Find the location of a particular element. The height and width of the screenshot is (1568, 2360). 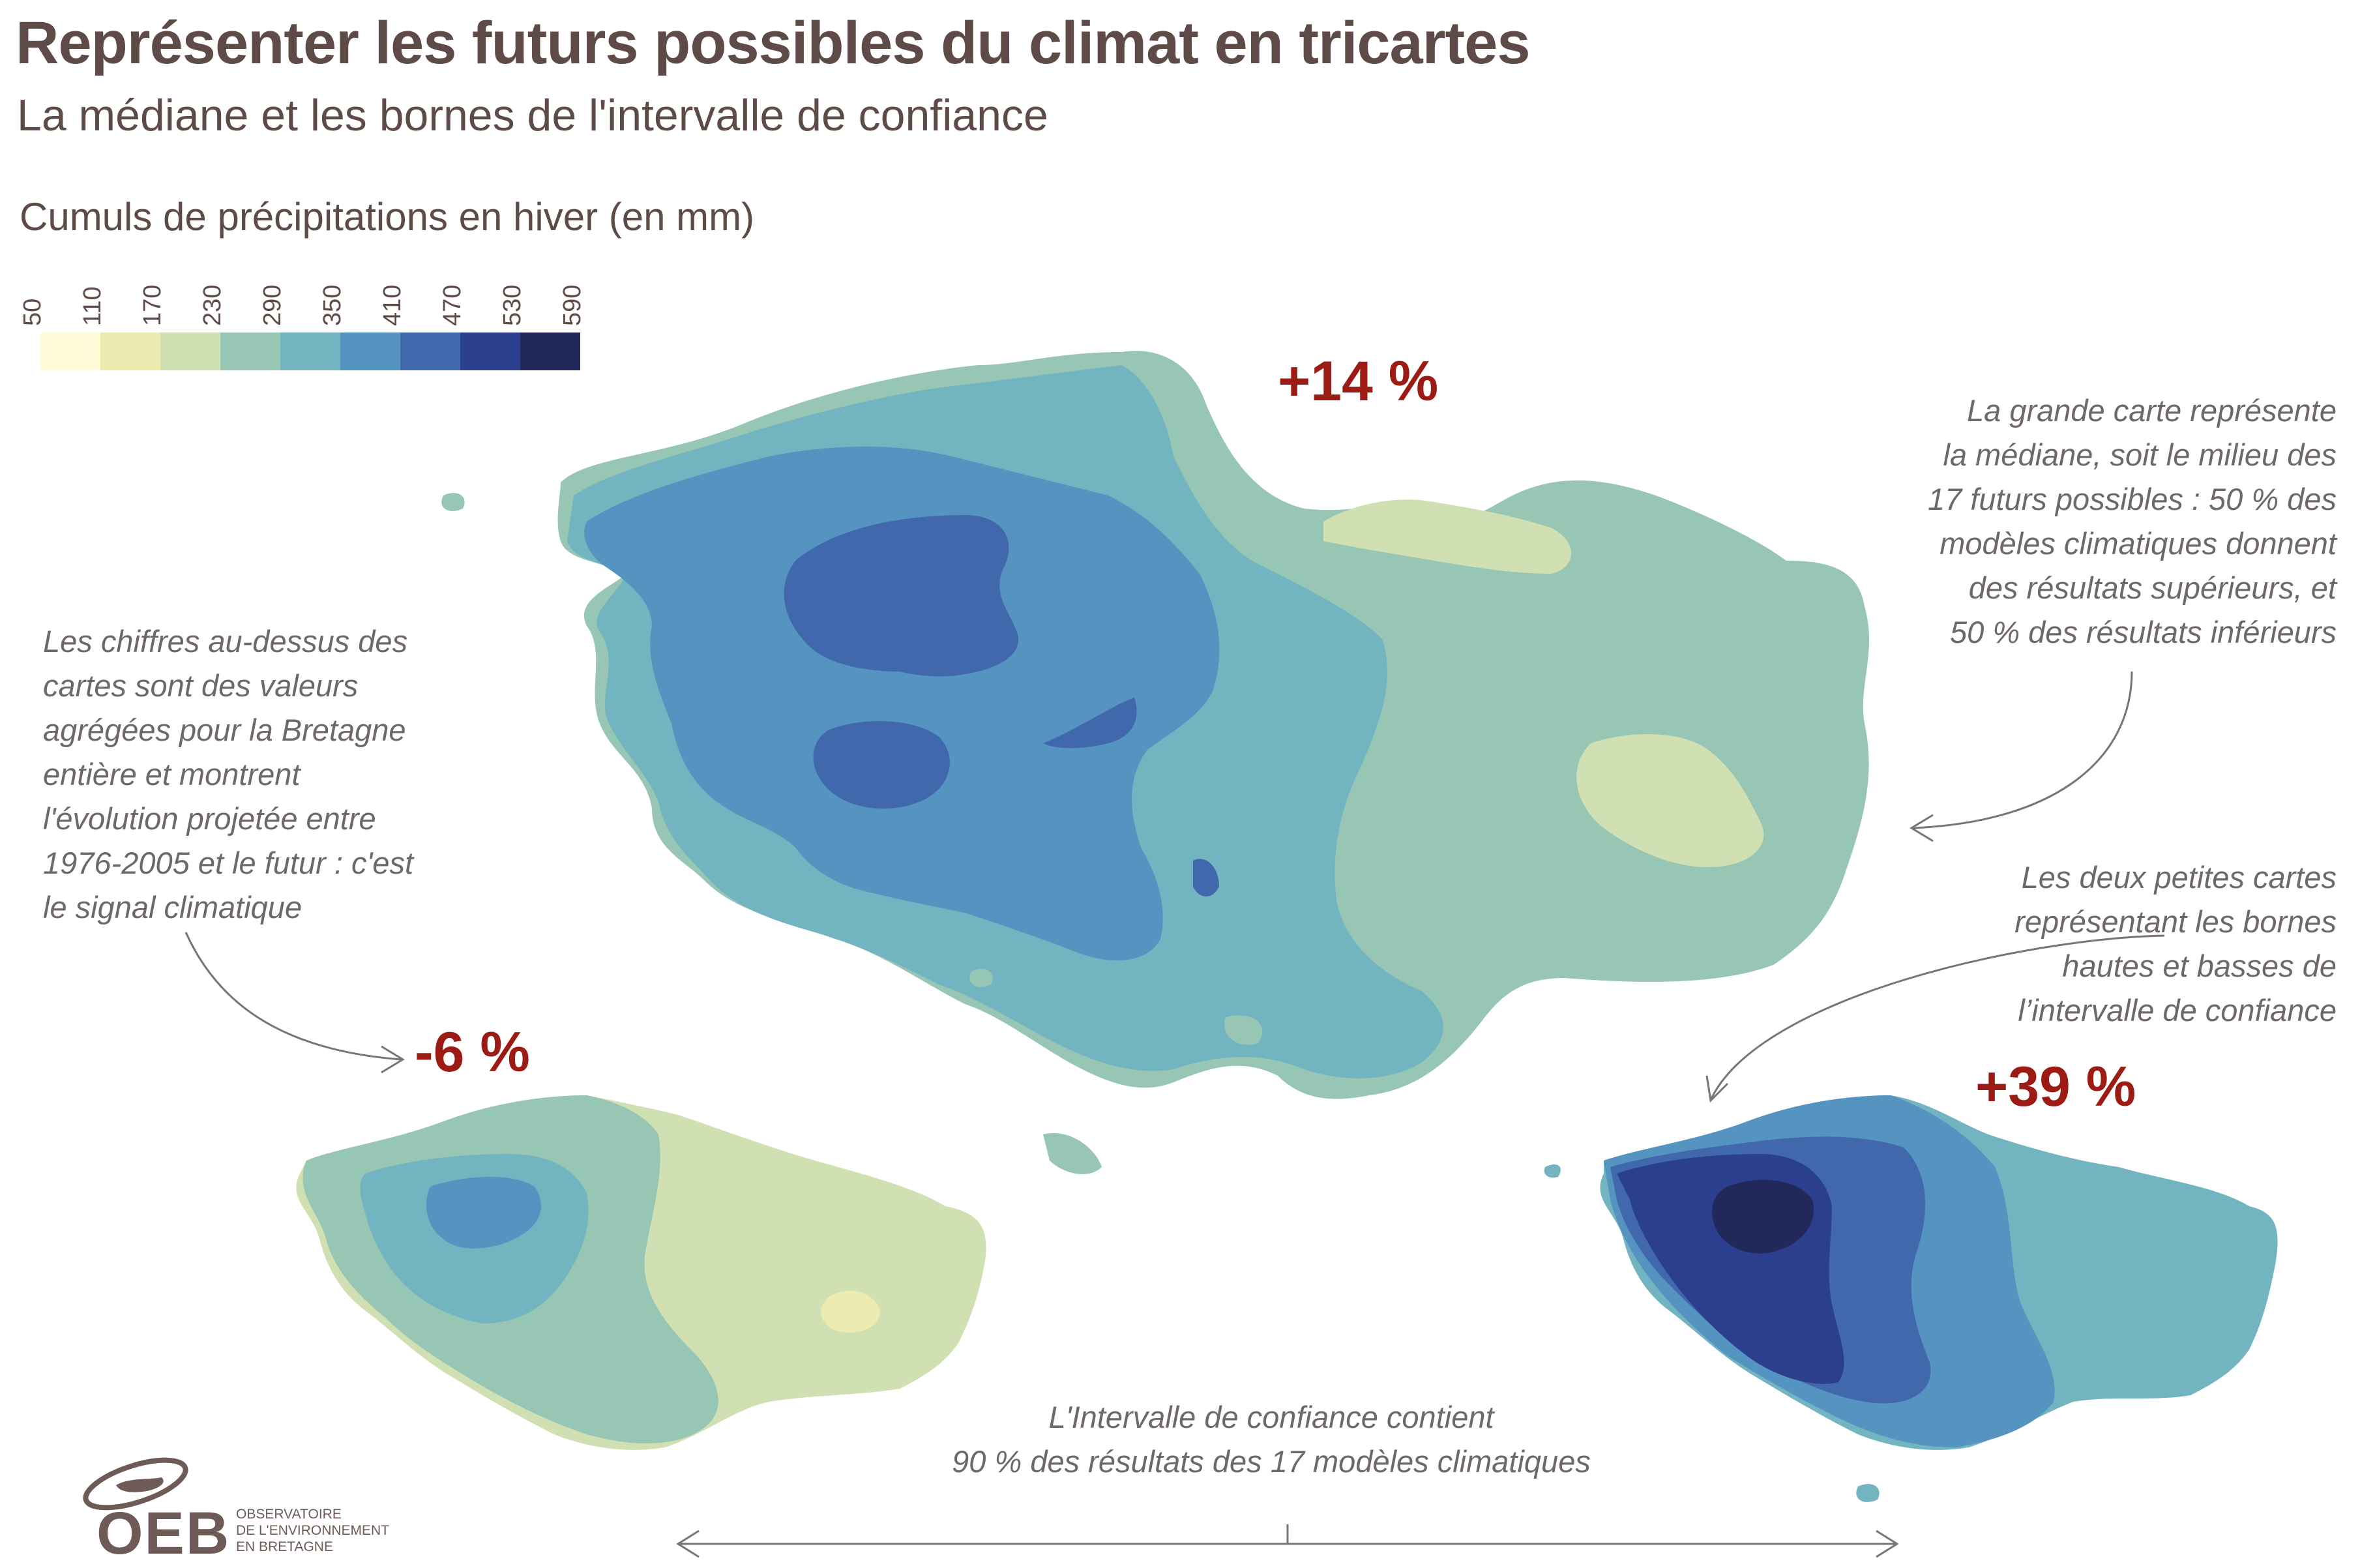

note-line: modèles climatiques donnent is located at coordinates (2138, 543).